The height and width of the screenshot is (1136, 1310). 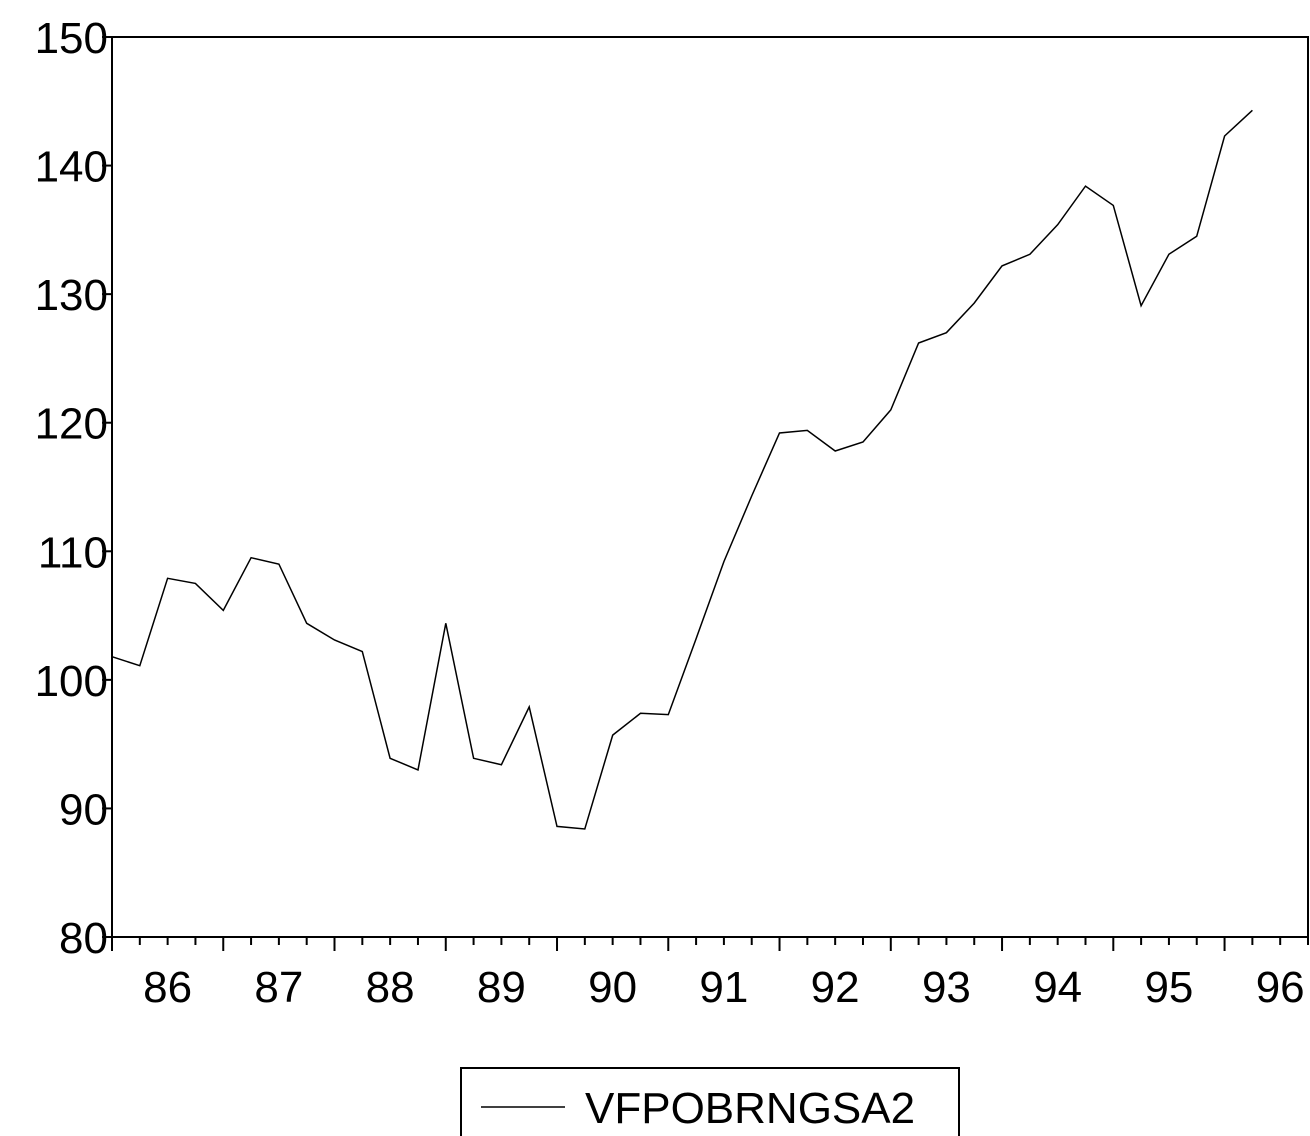 What do you see at coordinates (723, 987) in the screenshot?
I see `x-tick-label: 91` at bounding box center [723, 987].